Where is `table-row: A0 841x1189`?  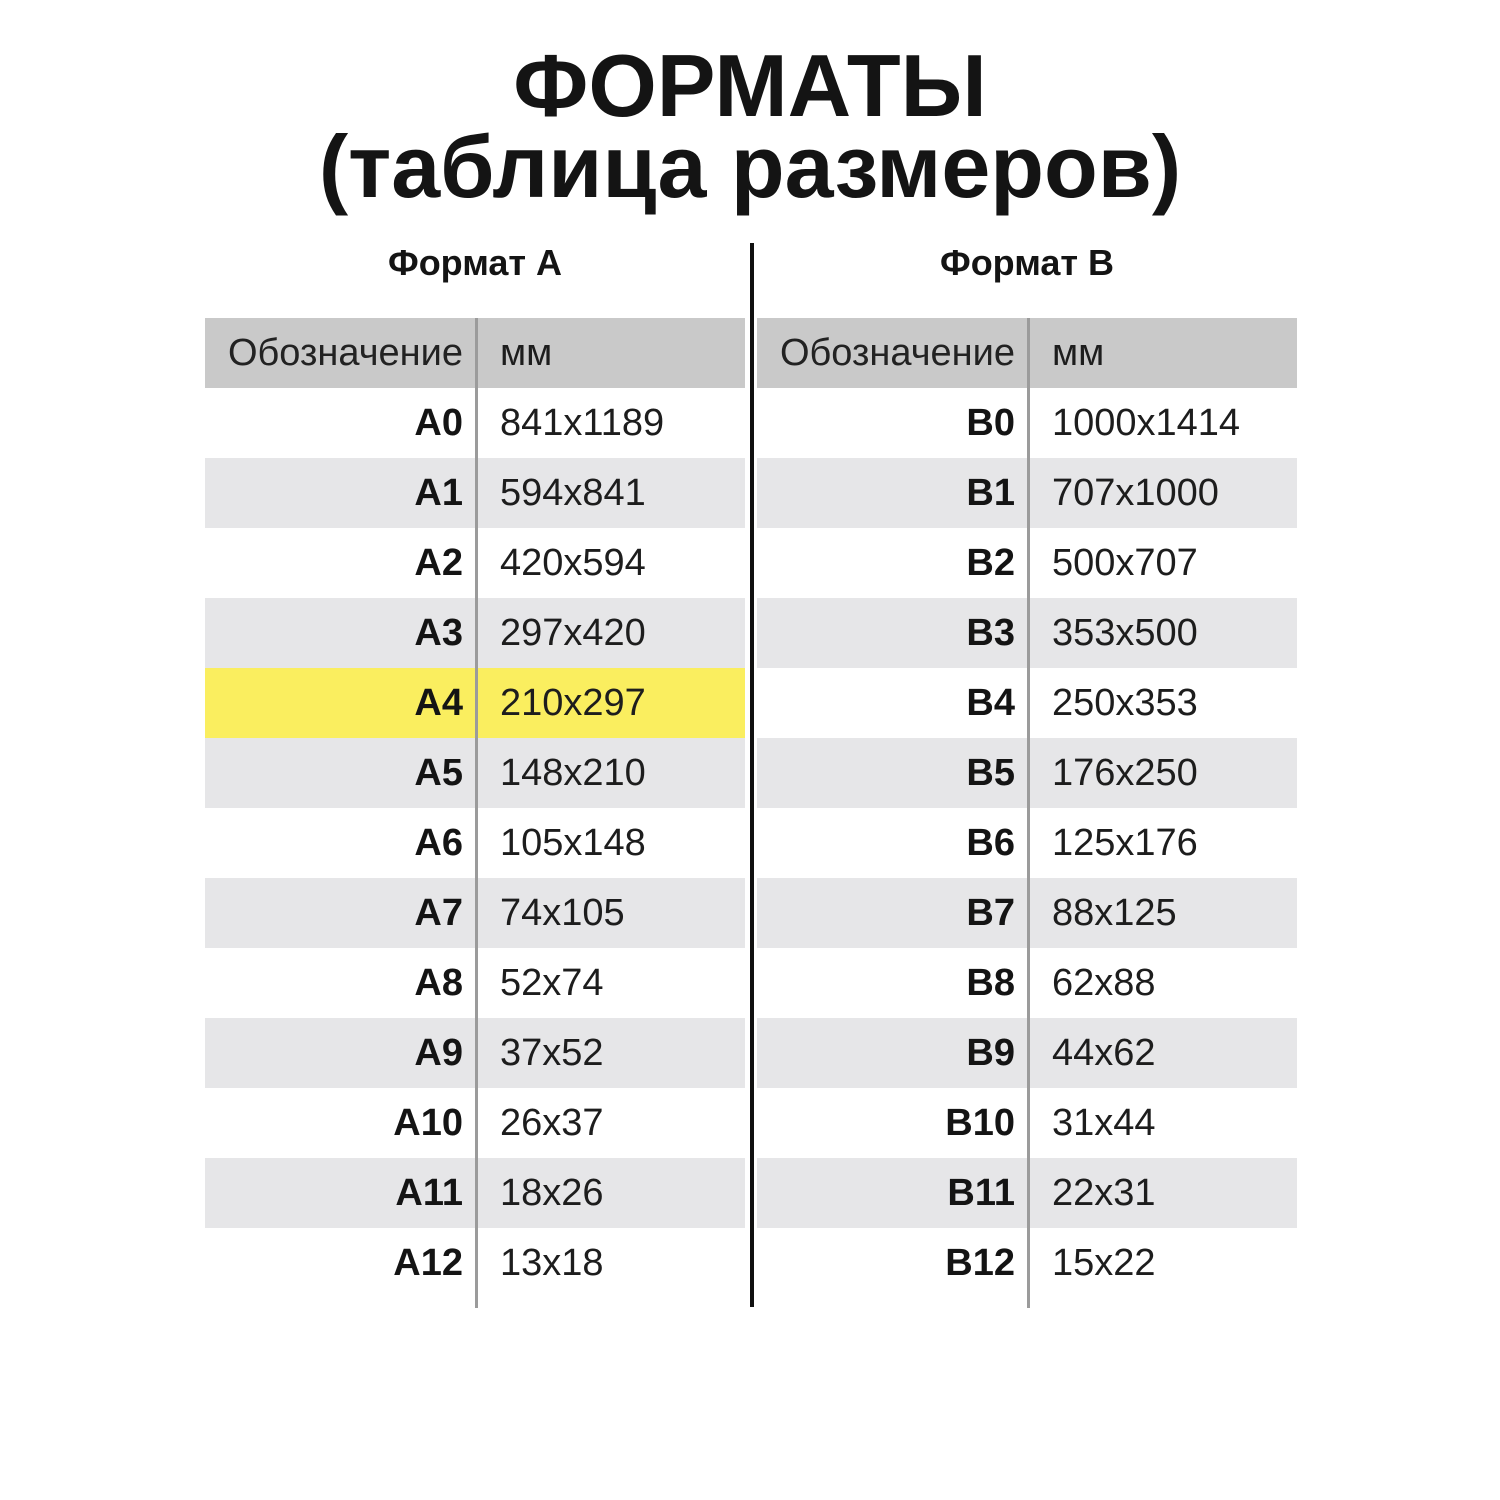 table-row: A0 841x1189 is located at coordinates (475, 423).